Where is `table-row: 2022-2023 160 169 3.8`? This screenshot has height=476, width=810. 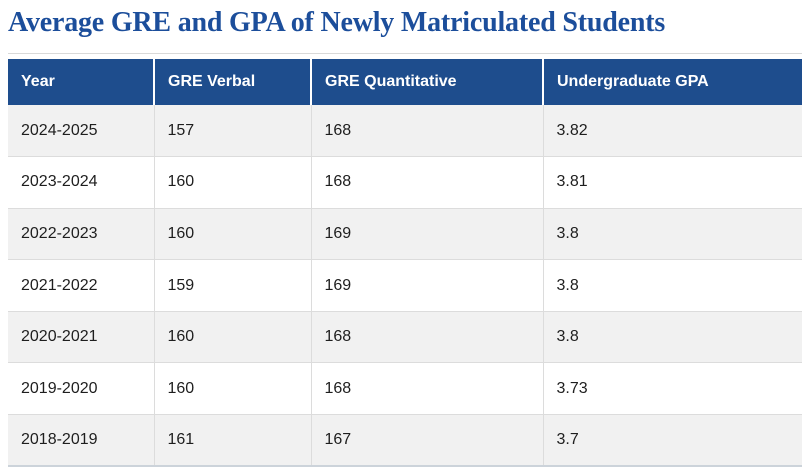
table-row: 2022-2023 160 169 3.8 is located at coordinates (405, 234).